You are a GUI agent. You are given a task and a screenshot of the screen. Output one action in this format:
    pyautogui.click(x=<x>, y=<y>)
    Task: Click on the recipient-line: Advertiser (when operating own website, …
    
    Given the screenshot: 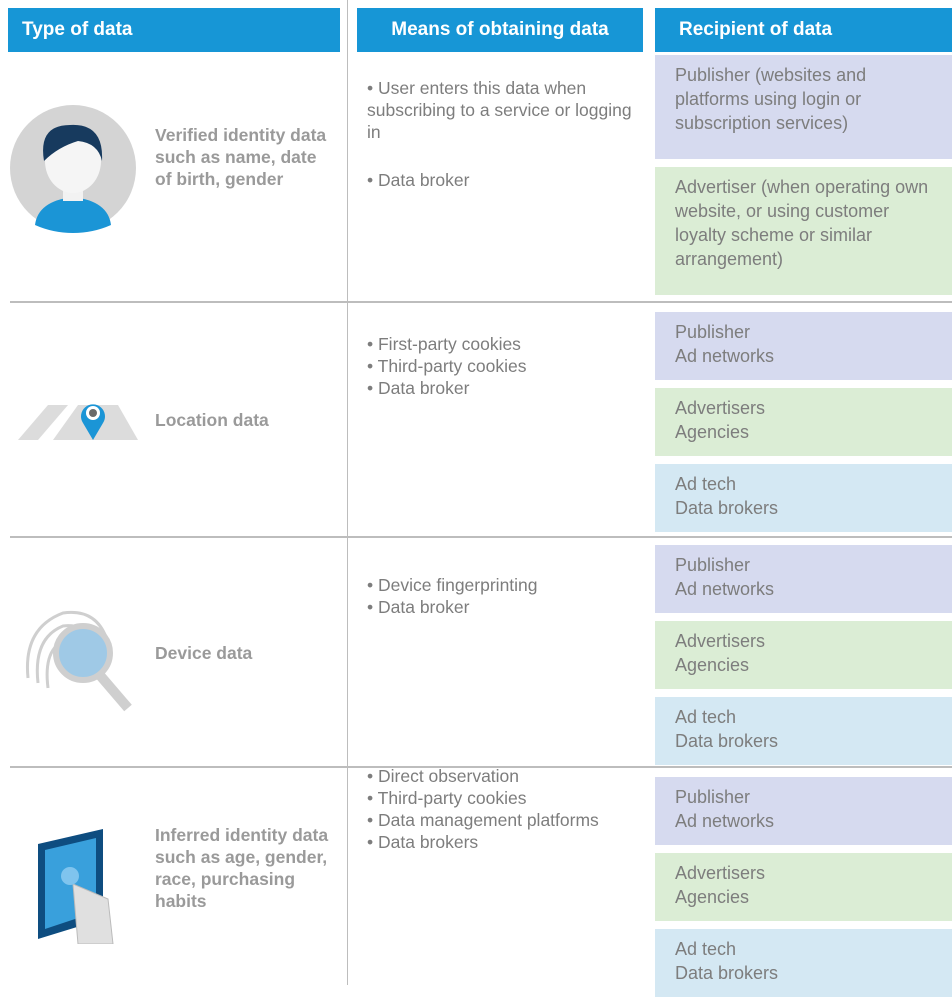 What is the action you would take?
    pyautogui.click(x=802, y=223)
    